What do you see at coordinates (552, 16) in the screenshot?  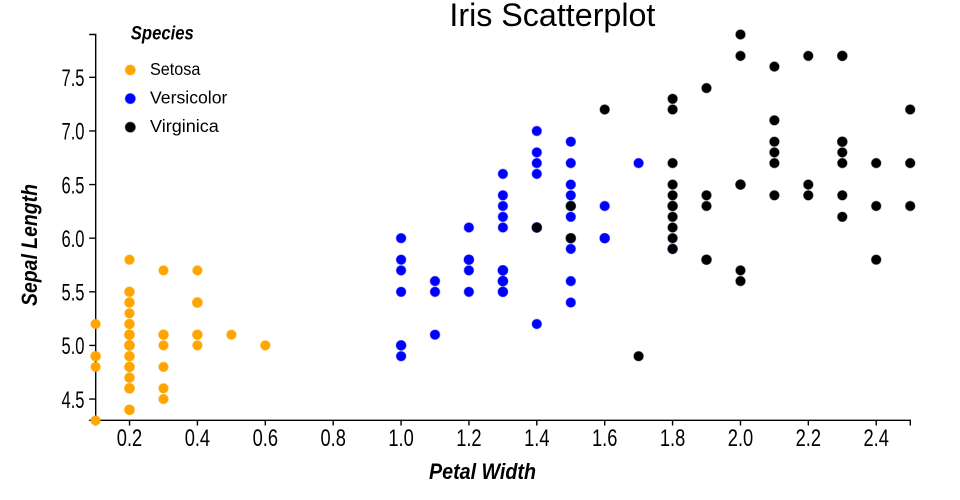 I see `svg-text: Iris Scatterplot` at bounding box center [552, 16].